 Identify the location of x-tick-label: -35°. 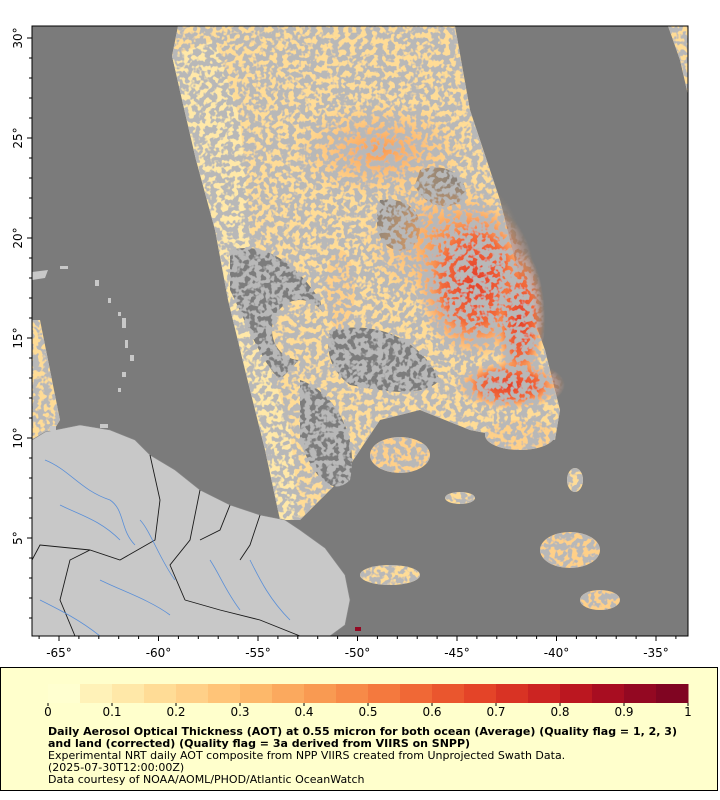
(656, 653).